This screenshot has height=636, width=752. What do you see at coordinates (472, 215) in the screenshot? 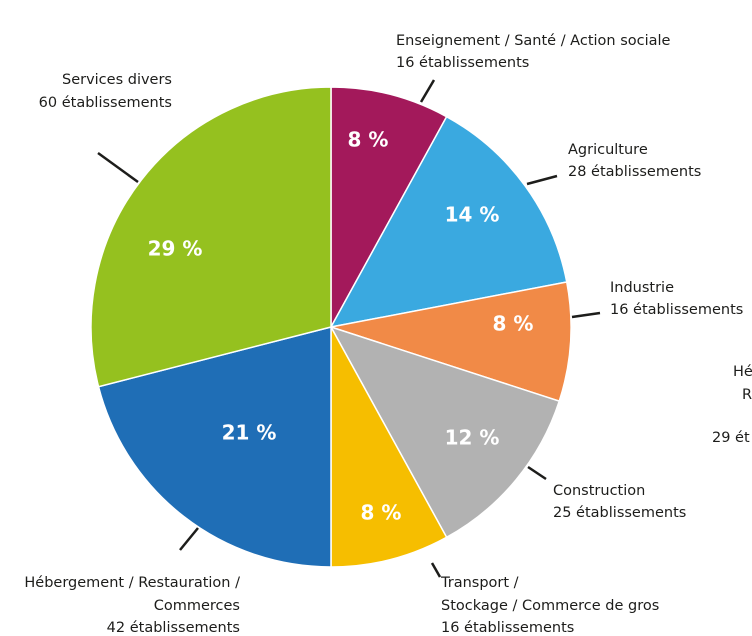
I see `value-label: 14 %` at bounding box center [472, 215].